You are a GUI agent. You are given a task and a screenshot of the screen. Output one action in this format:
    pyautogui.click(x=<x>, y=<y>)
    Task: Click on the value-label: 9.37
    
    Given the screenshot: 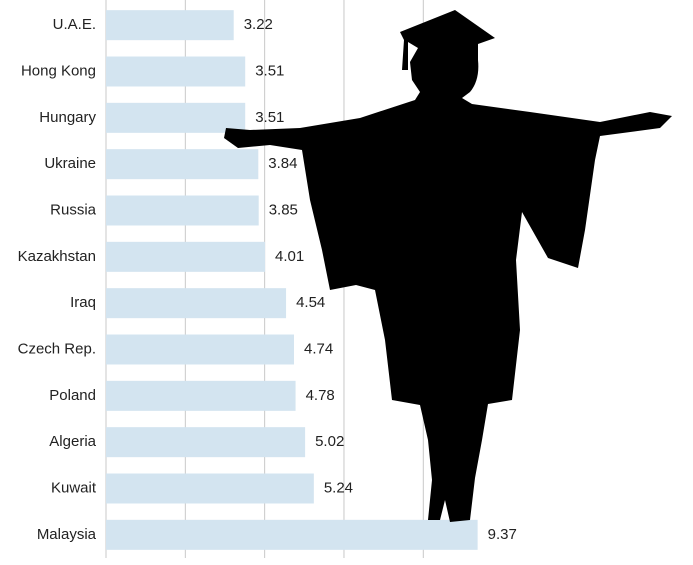 What is the action you would take?
    pyautogui.click(x=502, y=534)
    